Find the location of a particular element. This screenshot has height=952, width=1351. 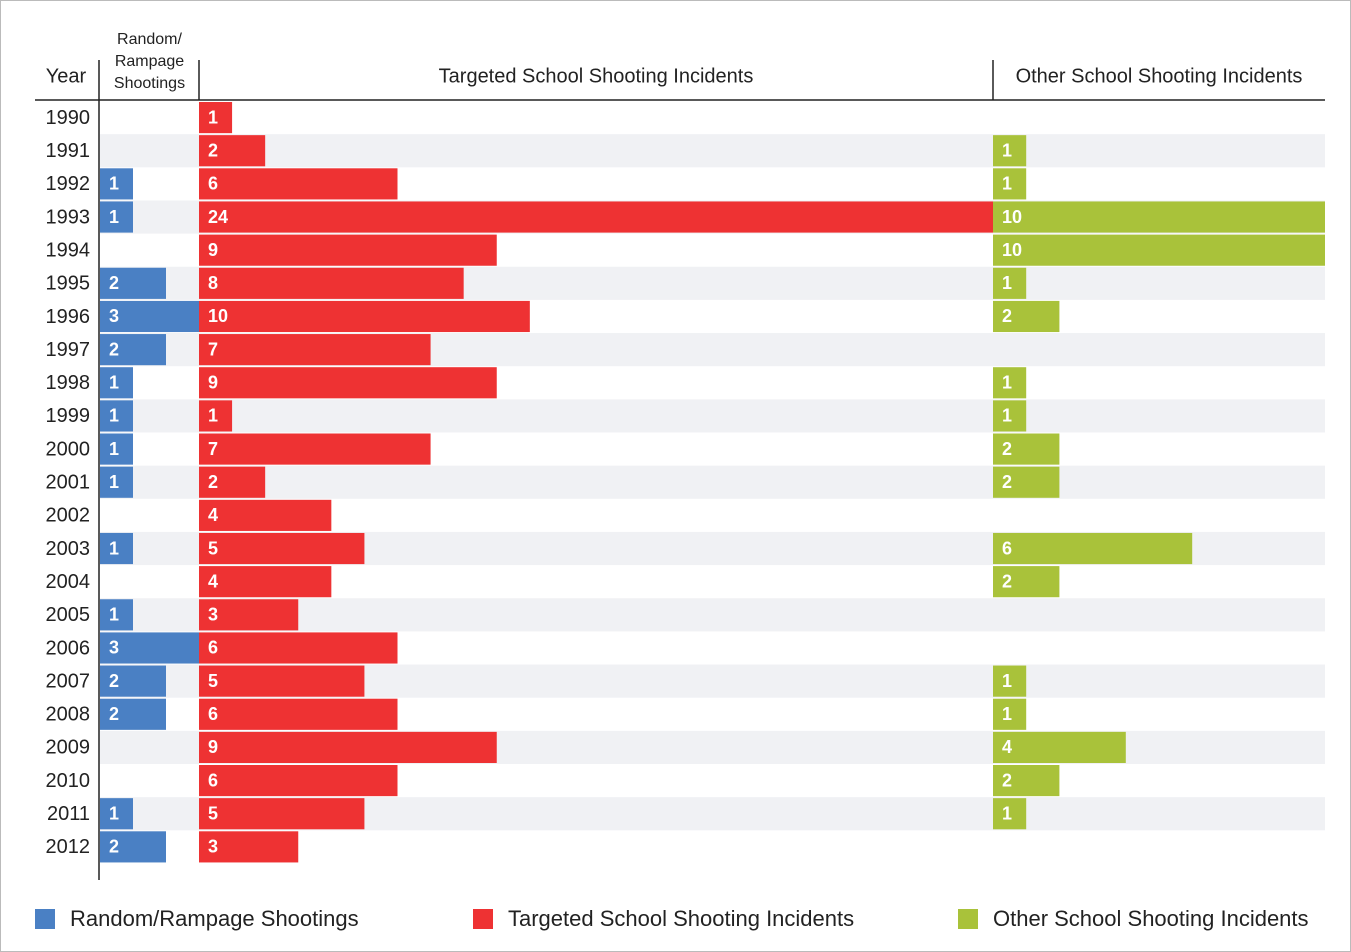

year-label: 1999 is located at coordinates (68, 416).